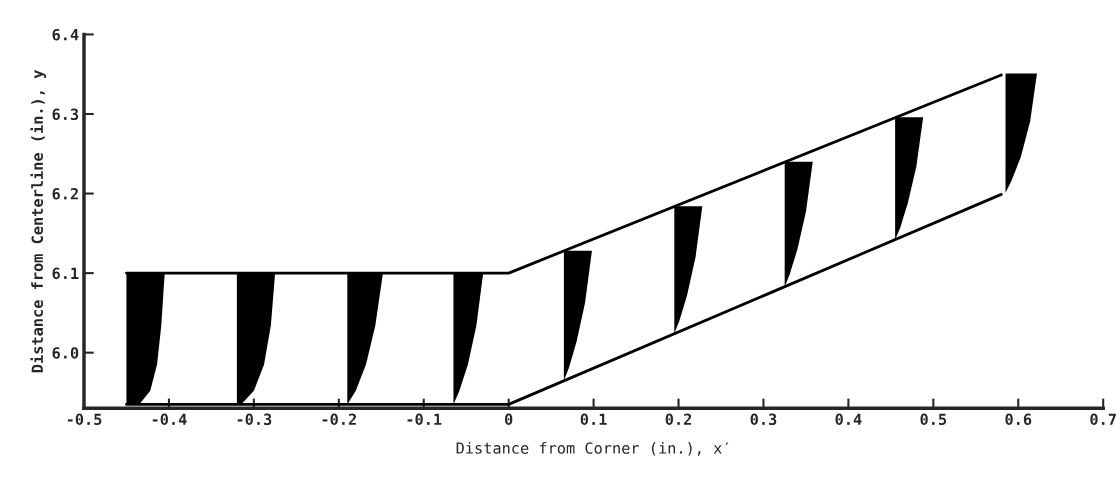  I want to click on x-tick-label: 0.2, so click(678, 419).